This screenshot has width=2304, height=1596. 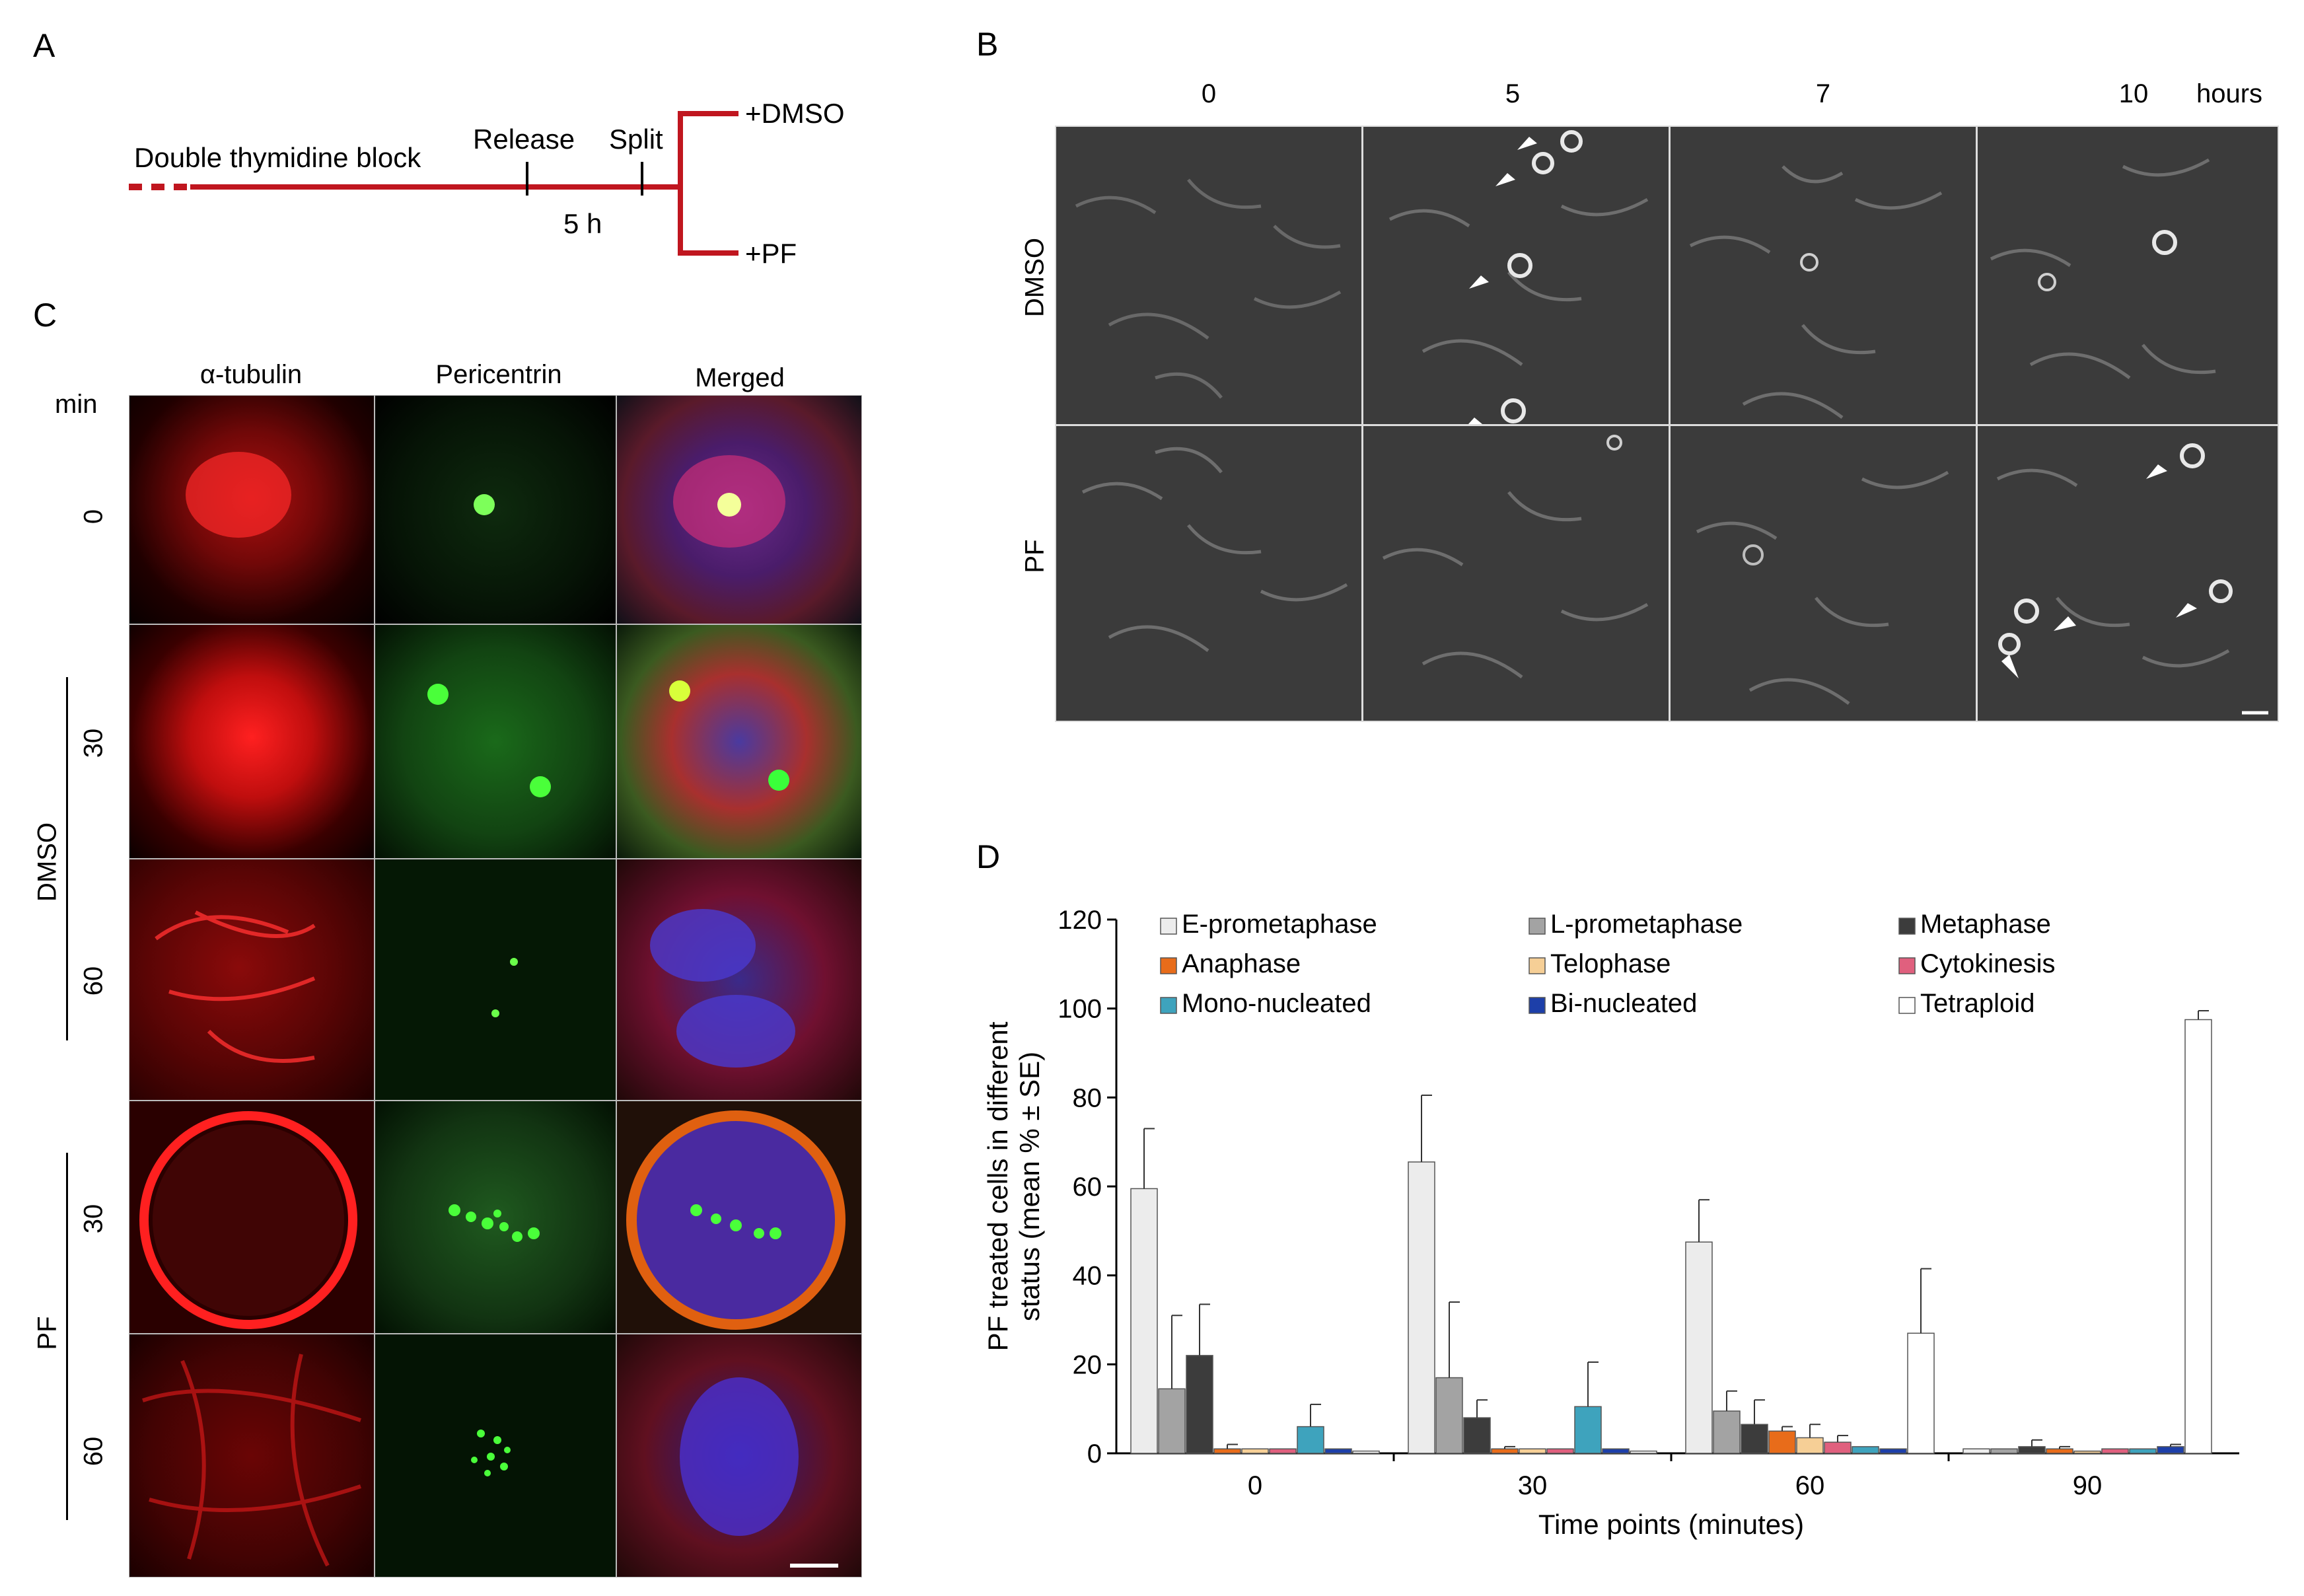 What do you see at coordinates (1087, 1276) in the screenshot?
I see `y-tick-label: 40` at bounding box center [1087, 1276].